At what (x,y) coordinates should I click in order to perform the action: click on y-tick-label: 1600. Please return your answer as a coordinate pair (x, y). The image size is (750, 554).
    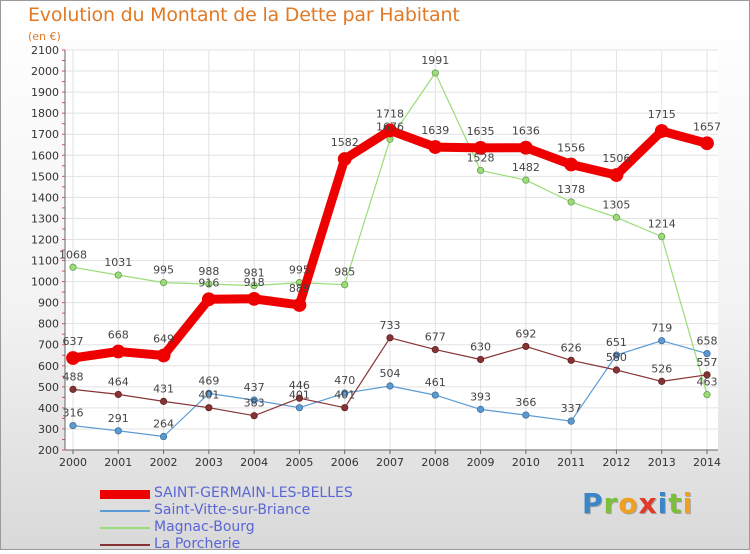
    Looking at the image, I should click on (45, 155).